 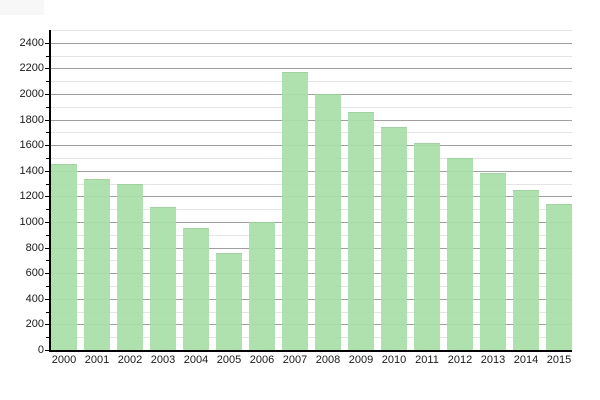 What do you see at coordinates (310, 351) in the screenshot?
I see `x-axis-line` at bounding box center [310, 351].